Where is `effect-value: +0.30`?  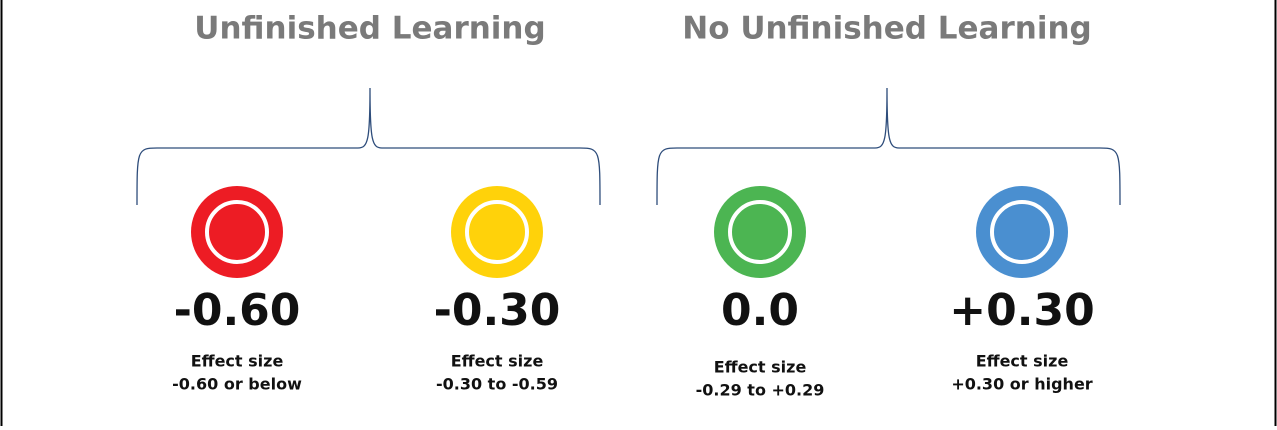
effect-value: +0.30 is located at coordinates (1021, 310).